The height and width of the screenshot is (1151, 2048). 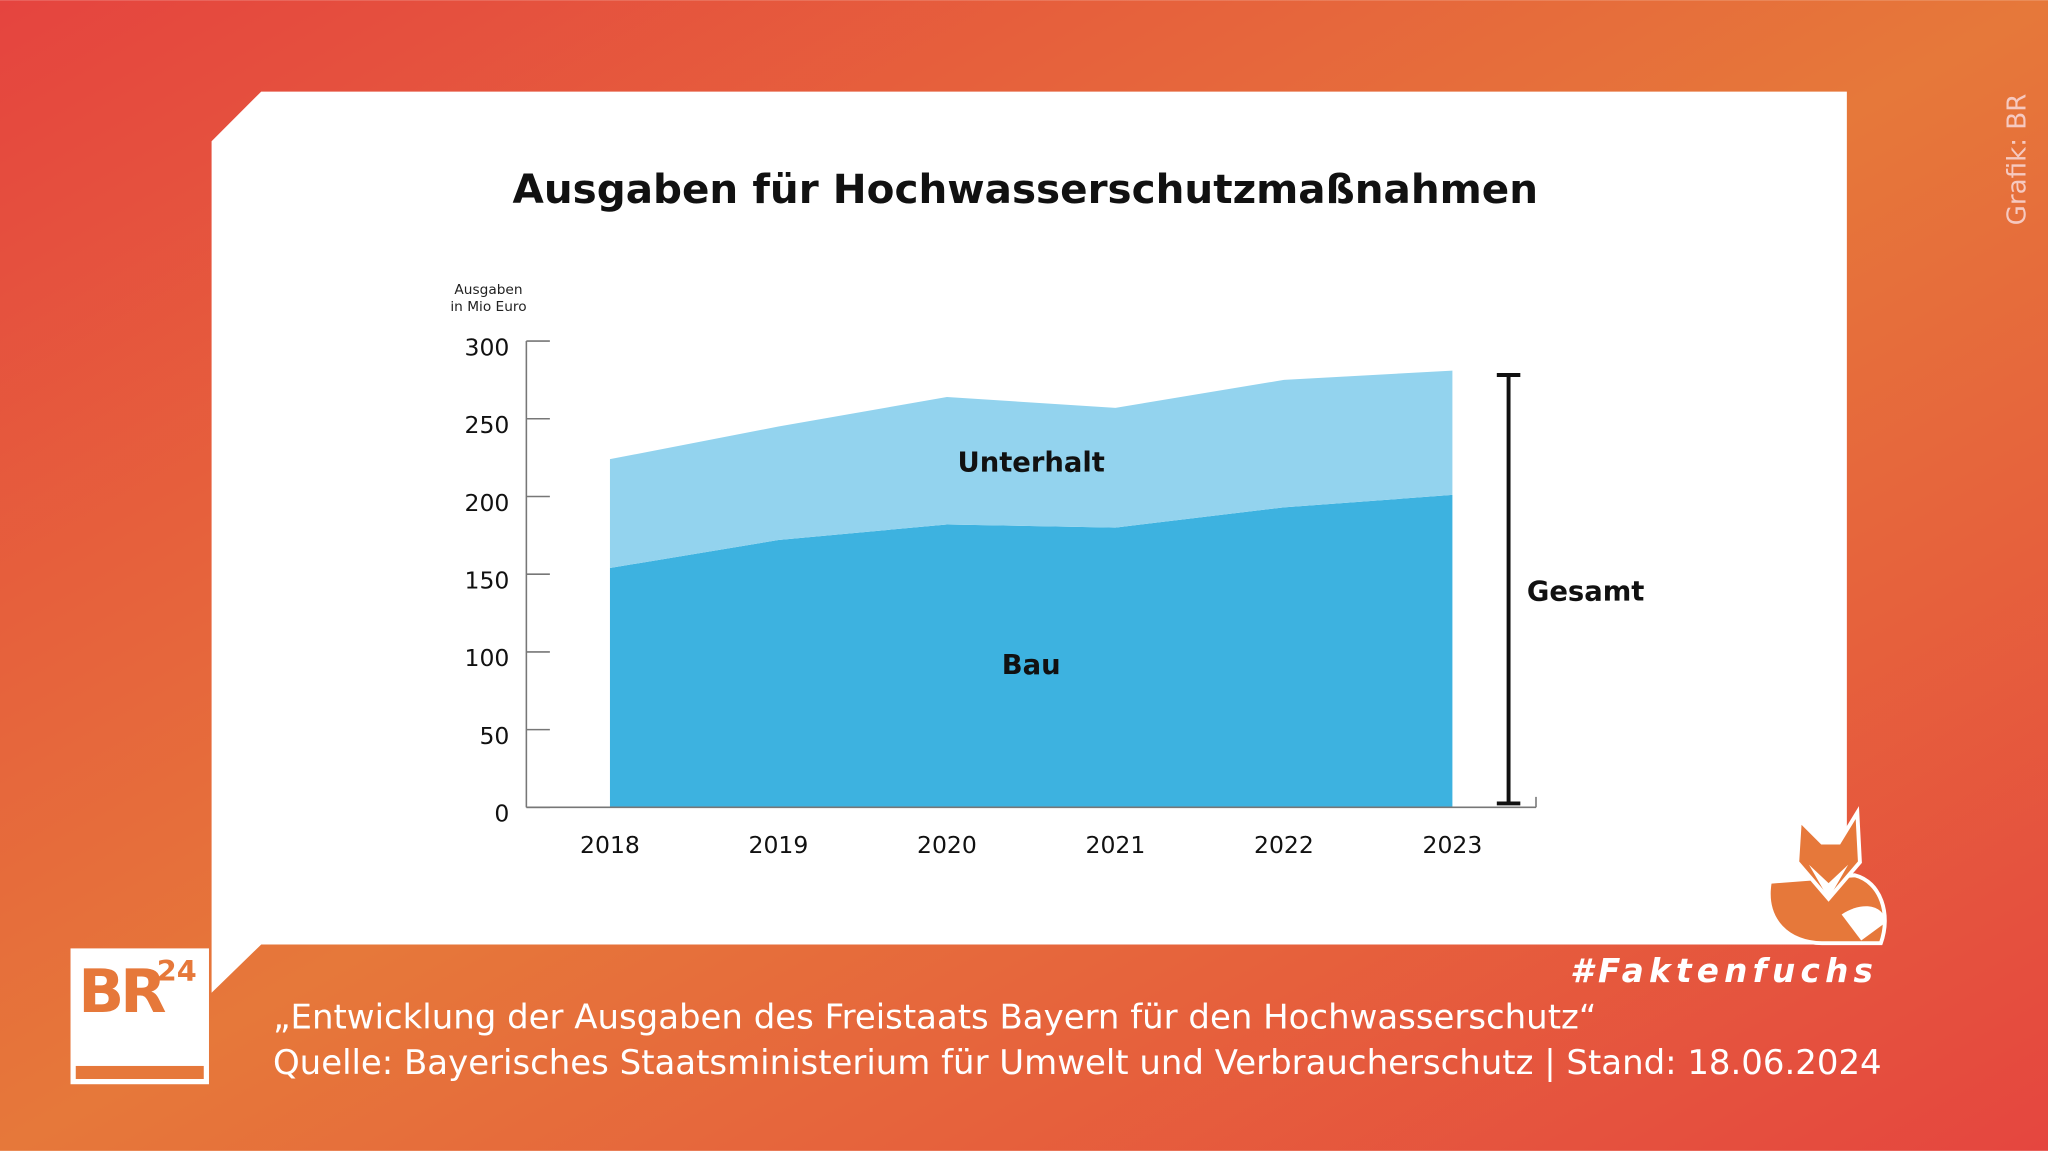 What do you see at coordinates (779, 845) in the screenshot?
I see `x-tick-label: 2019` at bounding box center [779, 845].